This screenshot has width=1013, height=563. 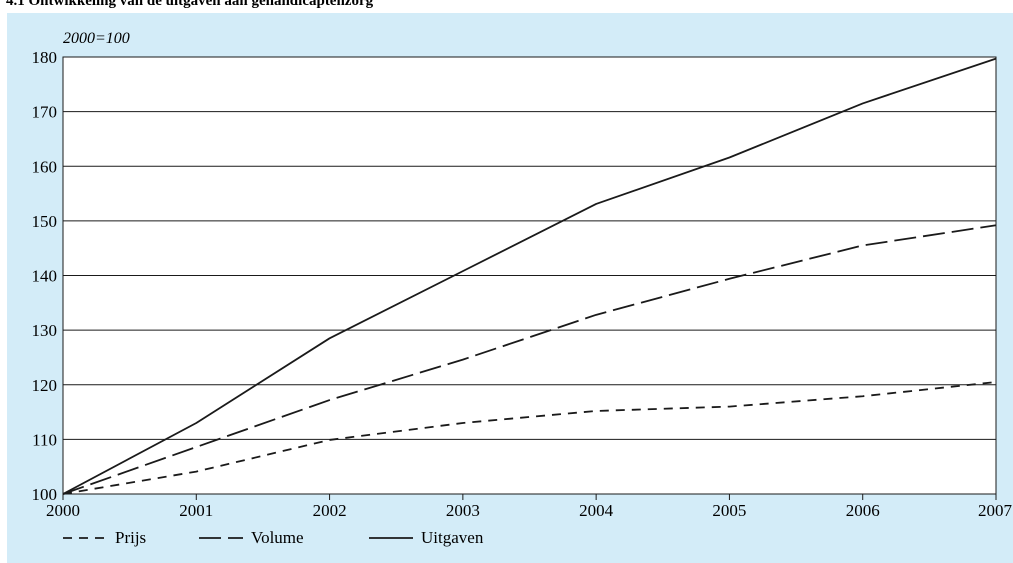 I want to click on unit-label: 2000=100, so click(x=96, y=38).